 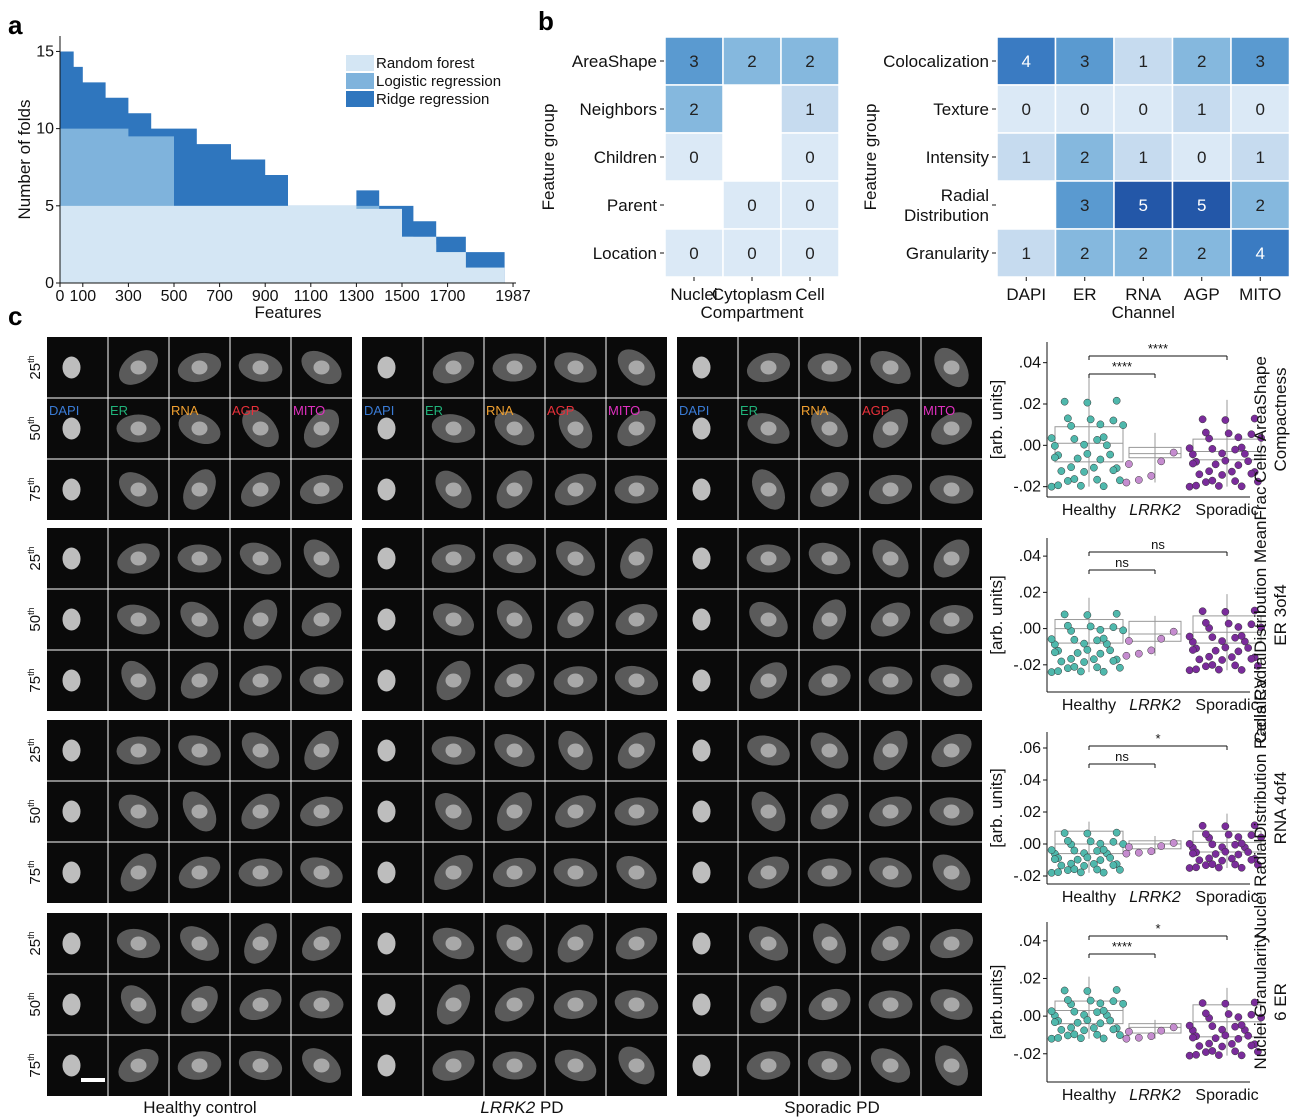 What do you see at coordinates (402, 296) in the screenshot?
I see `x-tick-label: 1500` at bounding box center [402, 296].